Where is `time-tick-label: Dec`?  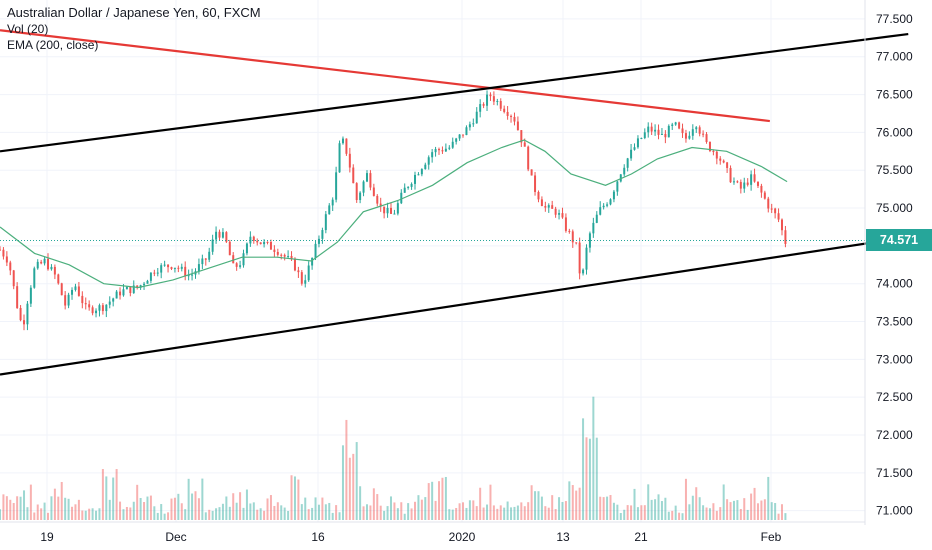 time-tick-label: Dec is located at coordinates (175, 537).